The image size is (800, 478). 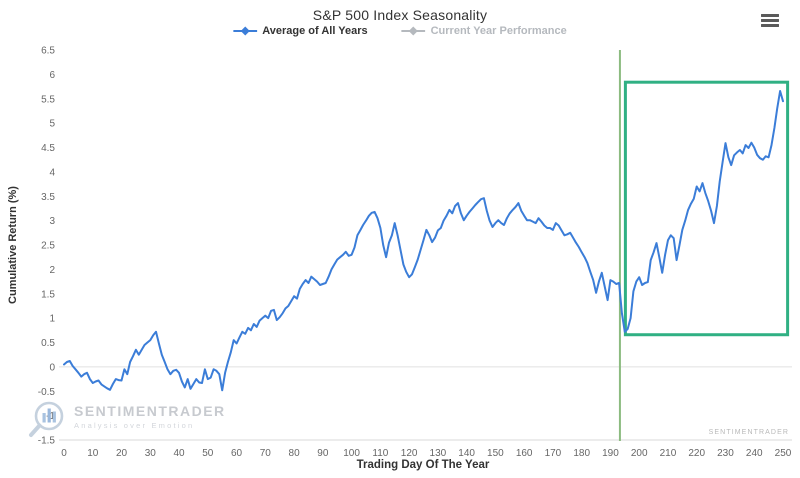 I want to click on footer-brand: SENTIMENTRADER, so click(x=748, y=432).